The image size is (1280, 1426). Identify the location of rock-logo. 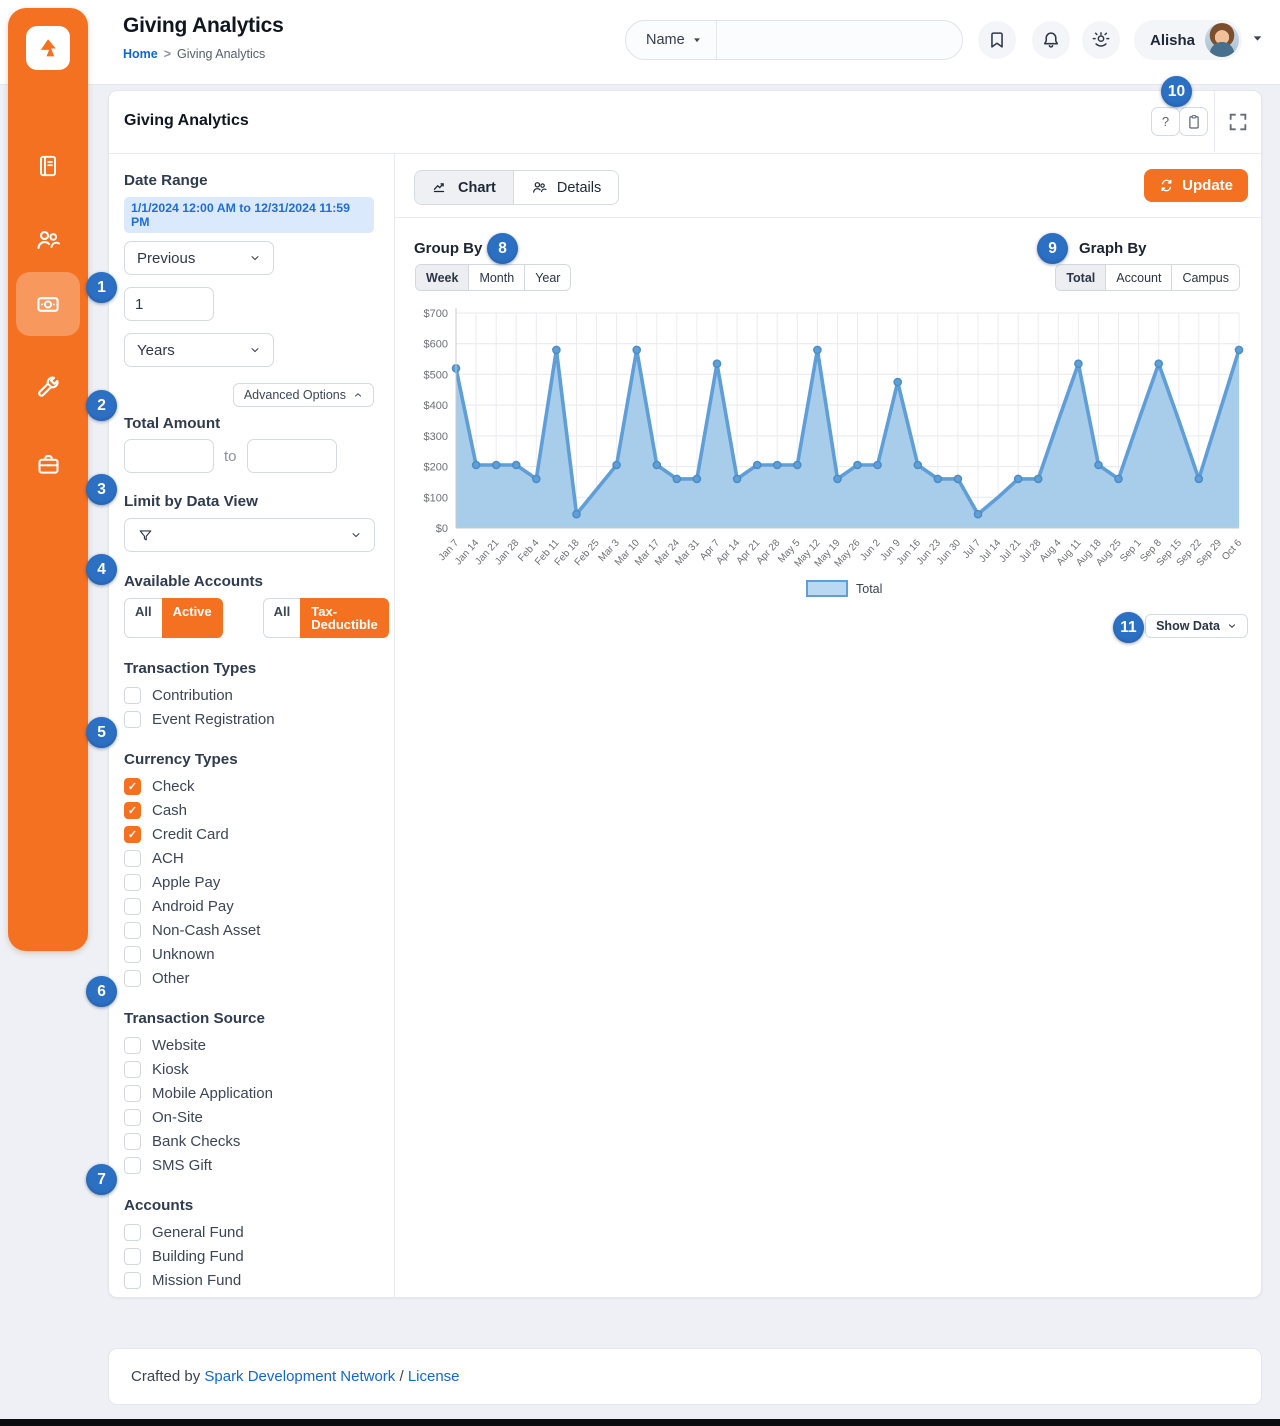
(48, 48).